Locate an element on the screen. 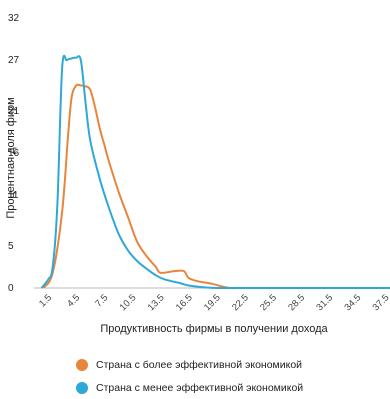 The image size is (390, 399). x-tick-label: 31.5 is located at coordinates (324, 302).